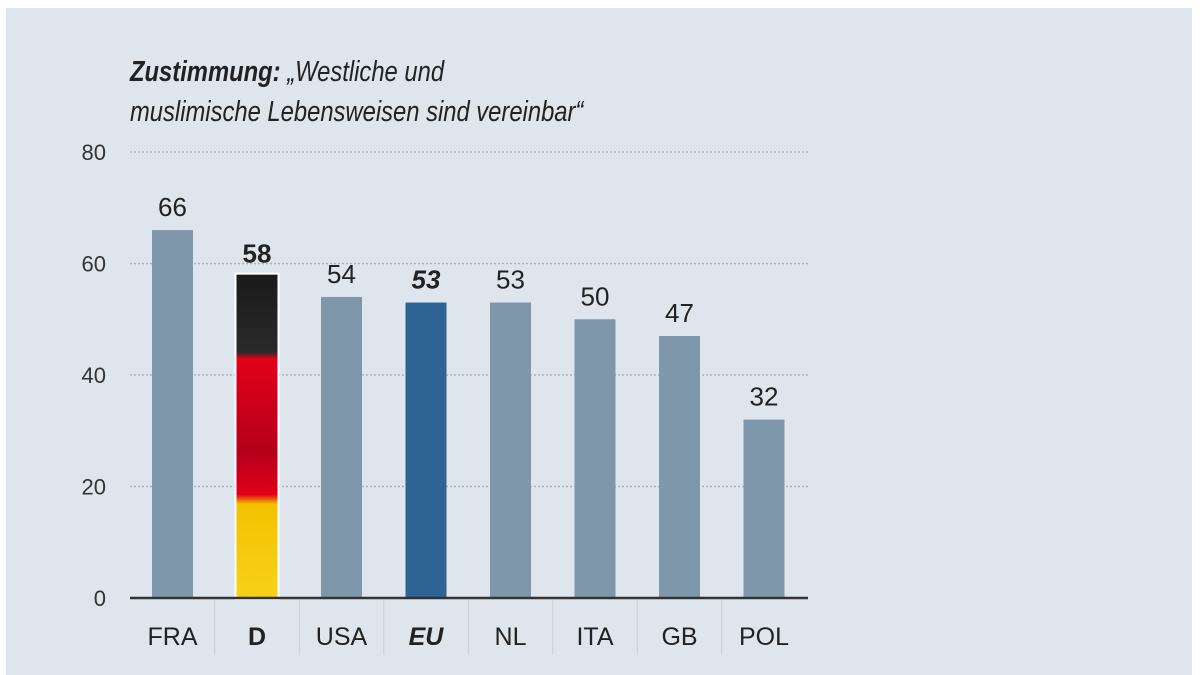 The width and height of the screenshot is (1200, 675). What do you see at coordinates (94, 487) in the screenshot?
I see `y-tick-label: 20` at bounding box center [94, 487].